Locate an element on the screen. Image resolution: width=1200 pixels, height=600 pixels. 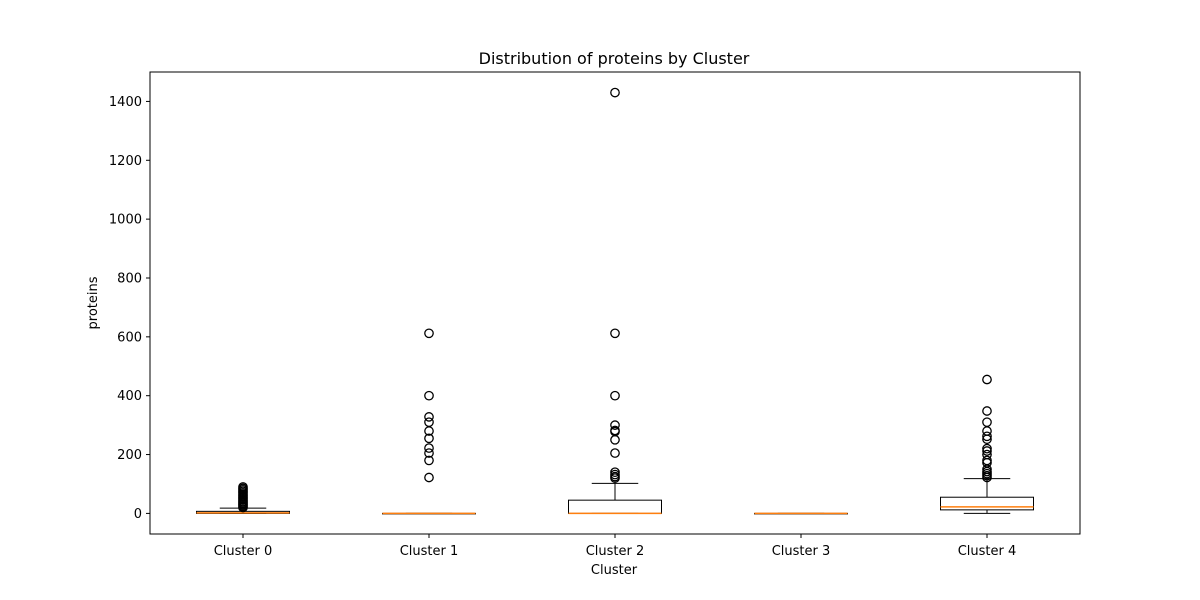
y-axis-label: proteins is located at coordinates (93, 302).